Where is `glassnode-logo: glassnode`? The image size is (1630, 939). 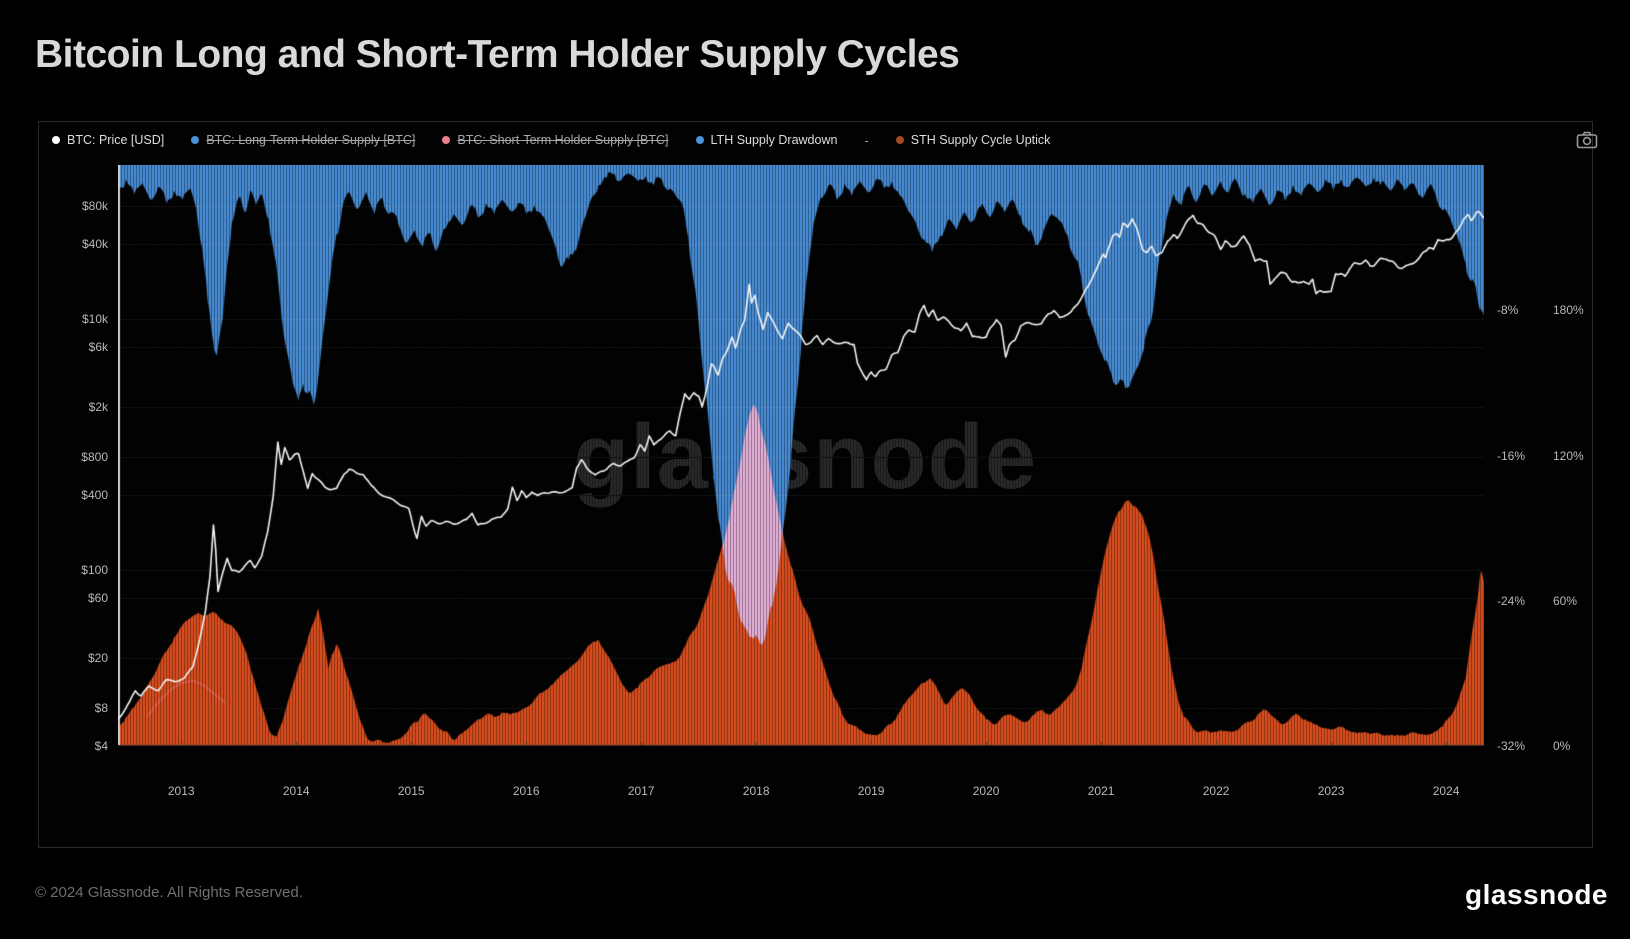 glassnode-logo: glassnode is located at coordinates (1536, 894).